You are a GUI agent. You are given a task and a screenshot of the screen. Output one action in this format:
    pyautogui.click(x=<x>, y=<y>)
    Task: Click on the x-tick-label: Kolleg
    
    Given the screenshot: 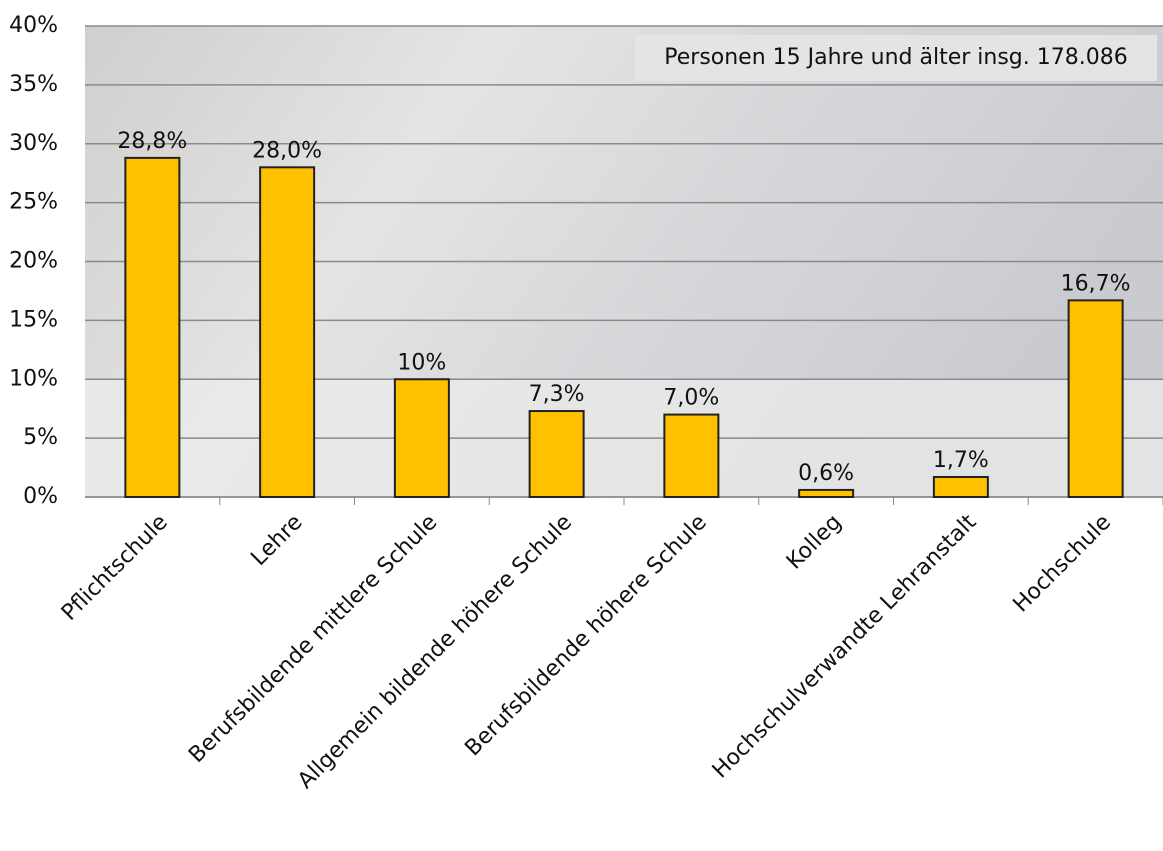 What is the action you would take?
    pyautogui.click(x=814, y=542)
    